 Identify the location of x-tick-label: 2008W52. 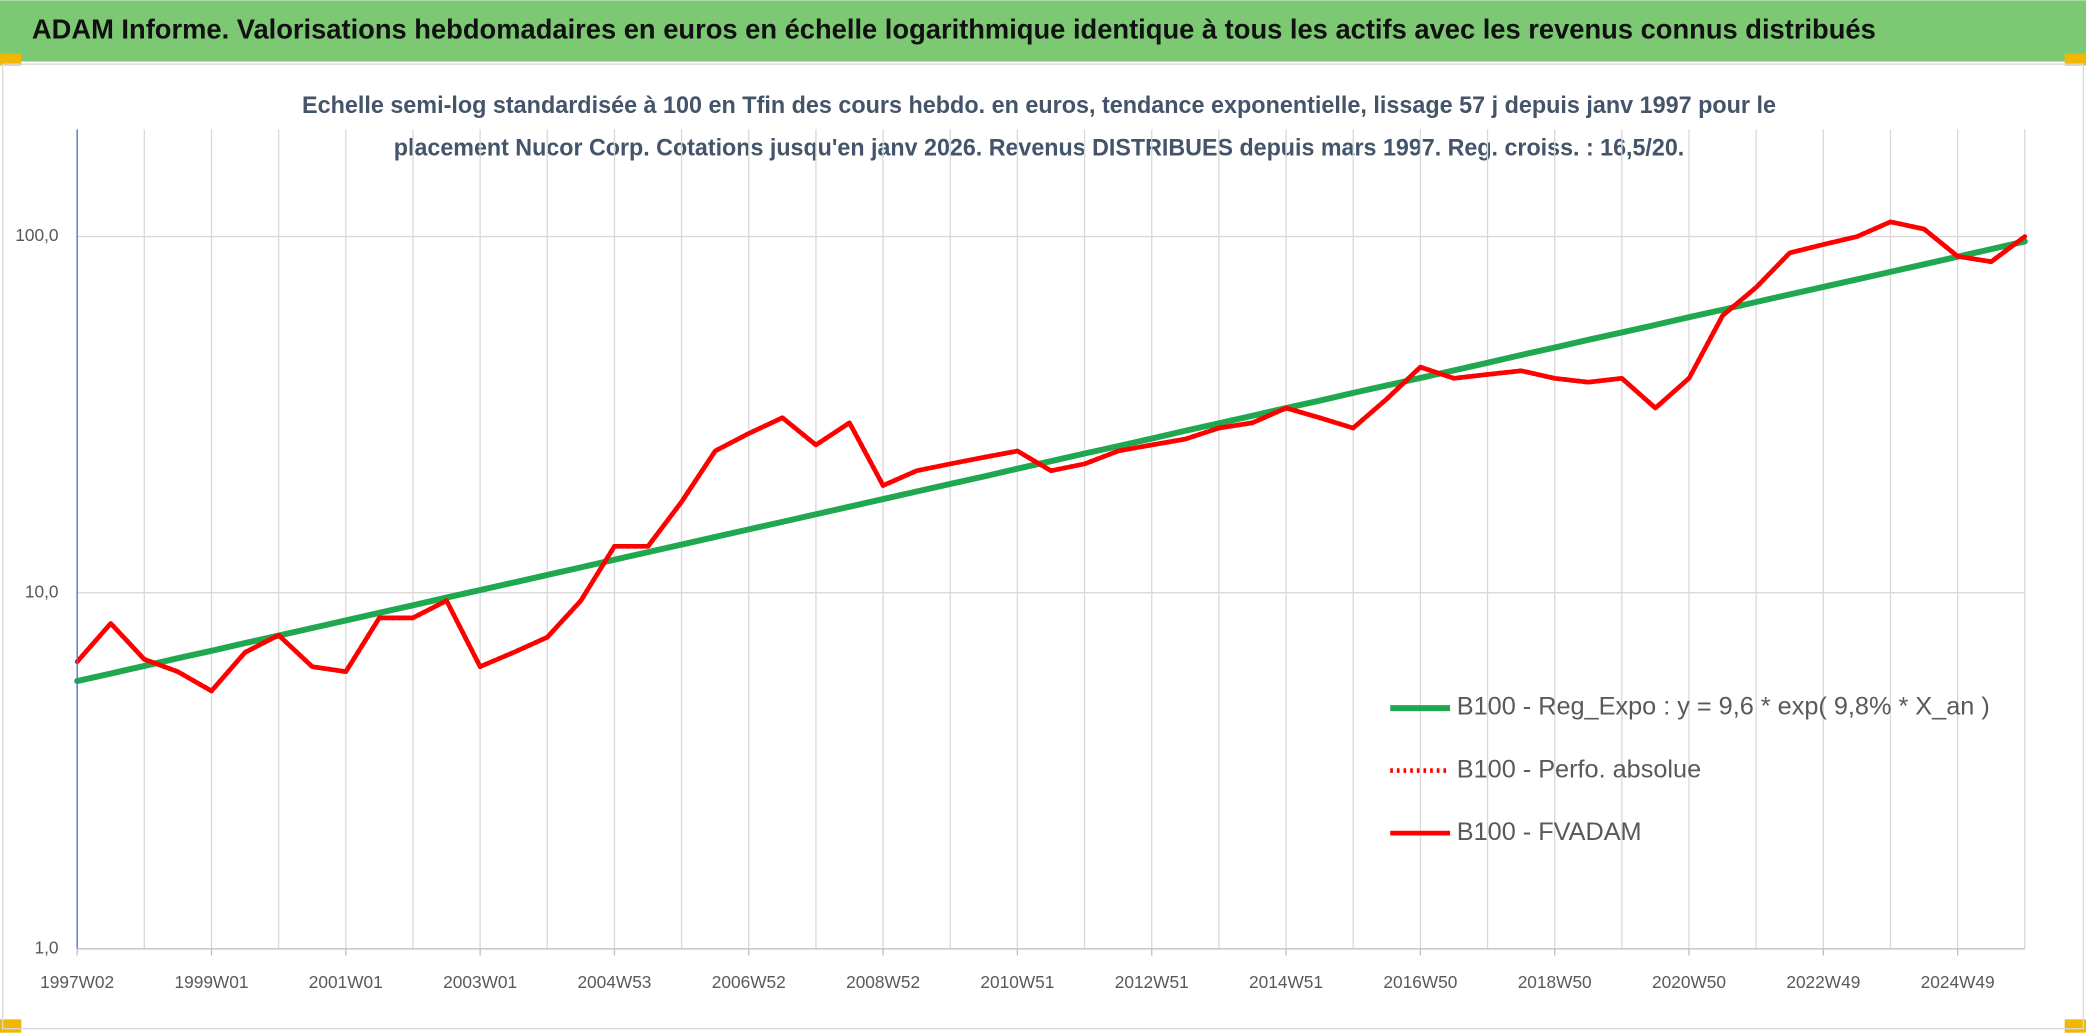
(883, 982).